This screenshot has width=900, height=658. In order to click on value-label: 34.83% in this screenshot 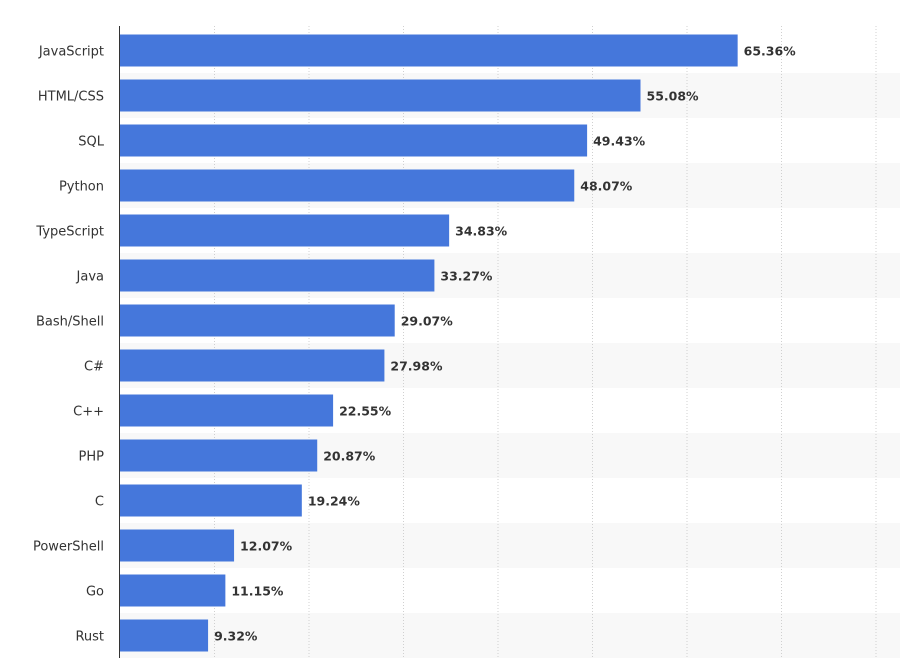, I will do `click(481, 231)`.